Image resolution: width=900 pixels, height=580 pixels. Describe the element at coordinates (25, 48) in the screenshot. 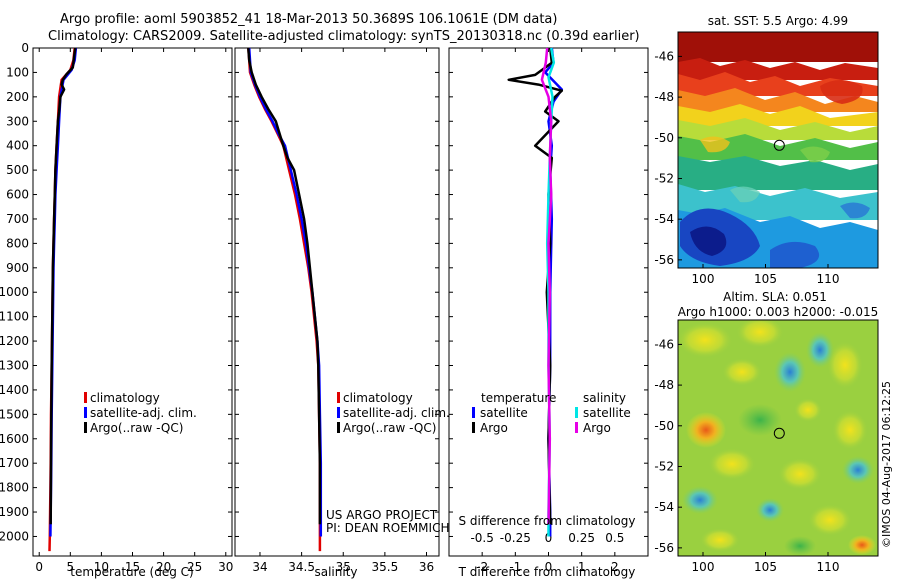

I see `y-tick-label: 0` at that location.